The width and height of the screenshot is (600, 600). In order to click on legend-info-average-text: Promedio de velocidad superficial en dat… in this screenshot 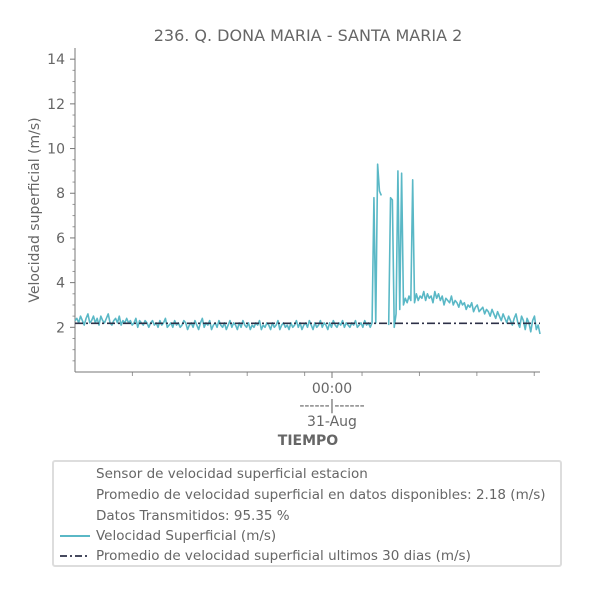, I will do `click(321, 495)`.